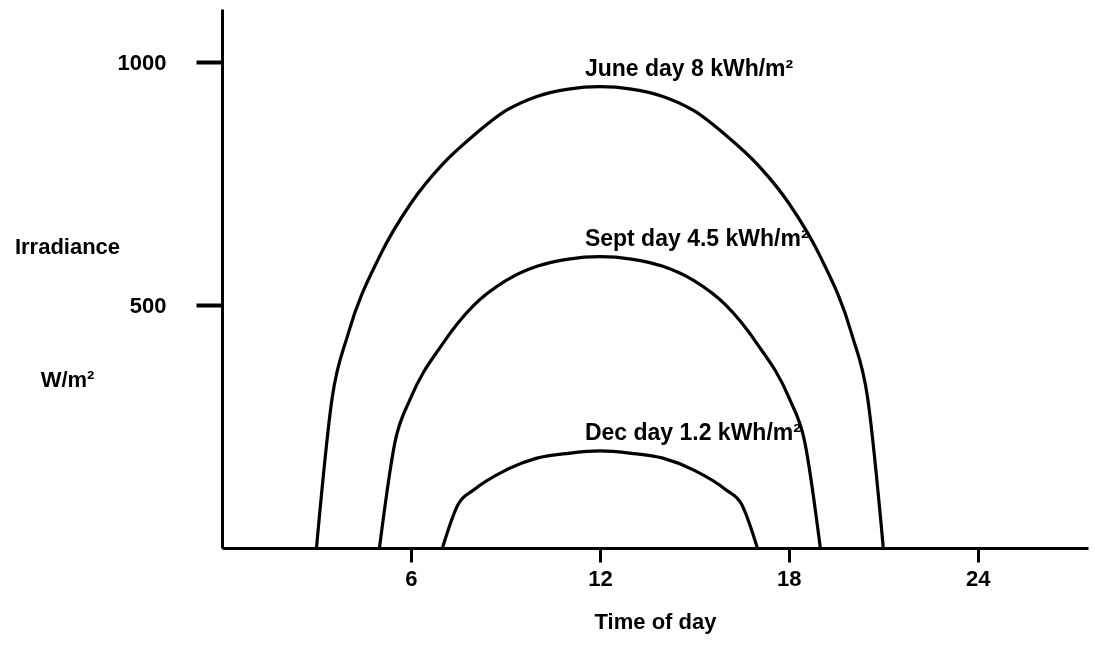  I want to click on y-tick-label: 500, so click(148, 305).